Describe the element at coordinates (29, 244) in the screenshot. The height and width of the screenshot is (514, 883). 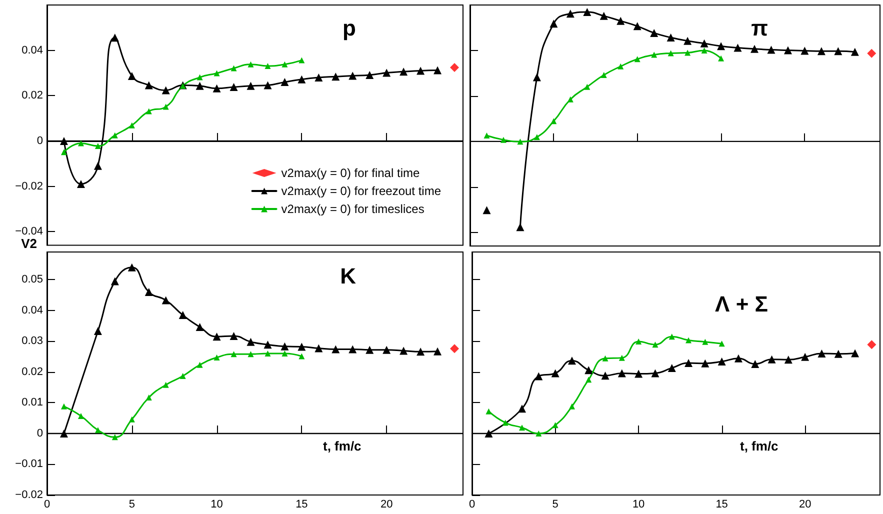
I see `y-axis-title: V2` at that location.